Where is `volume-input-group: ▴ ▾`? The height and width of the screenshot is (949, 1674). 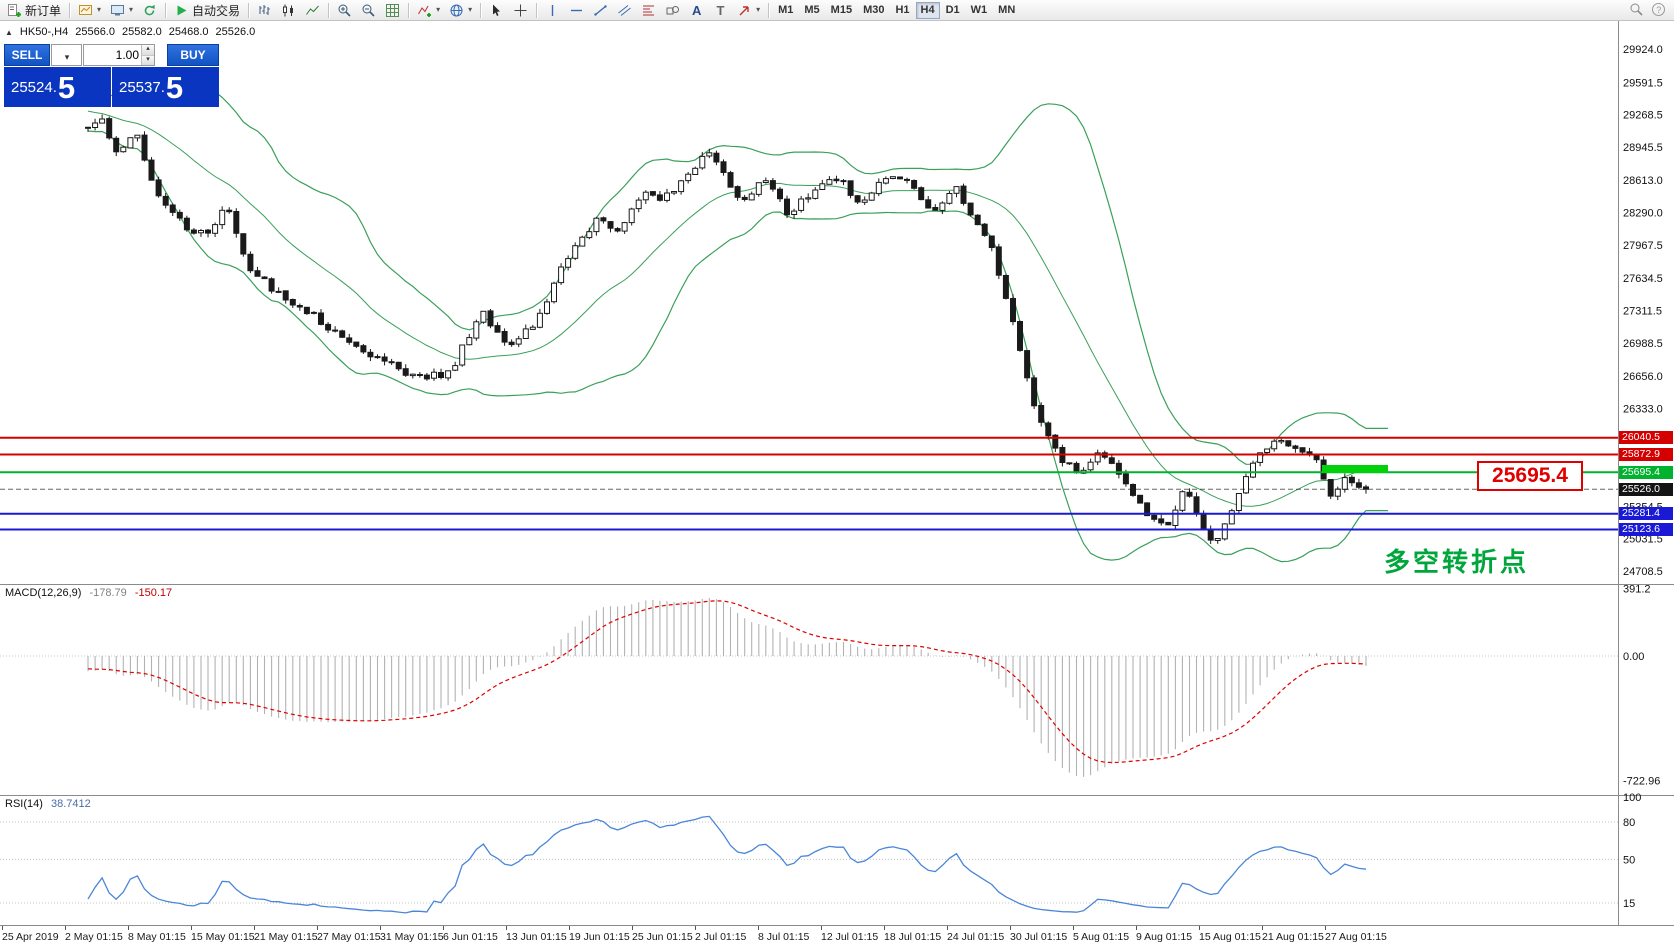 volume-input-group: ▴ ▾ is located at coordinates (119, 55).